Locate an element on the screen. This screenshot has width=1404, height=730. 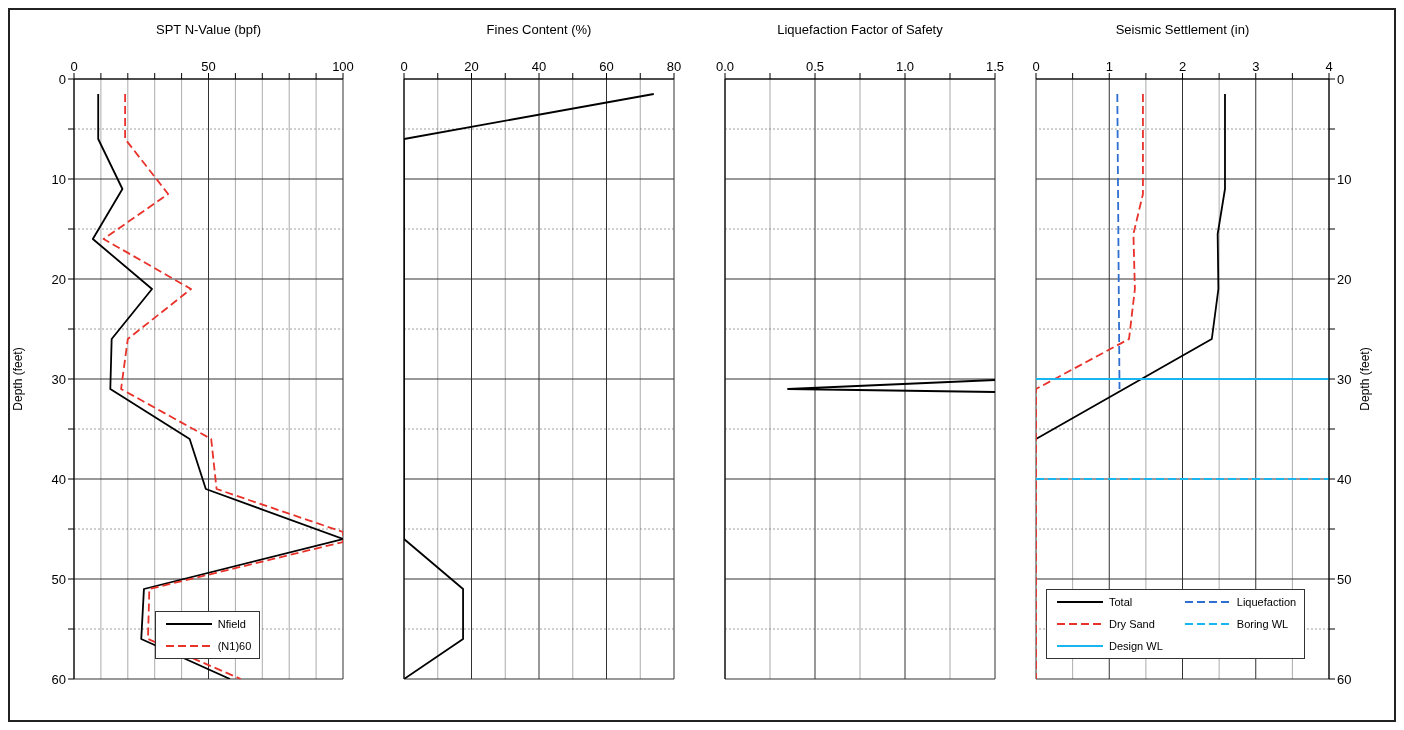
y2-tick-label: 40 is located at coordinates (1344, 479).